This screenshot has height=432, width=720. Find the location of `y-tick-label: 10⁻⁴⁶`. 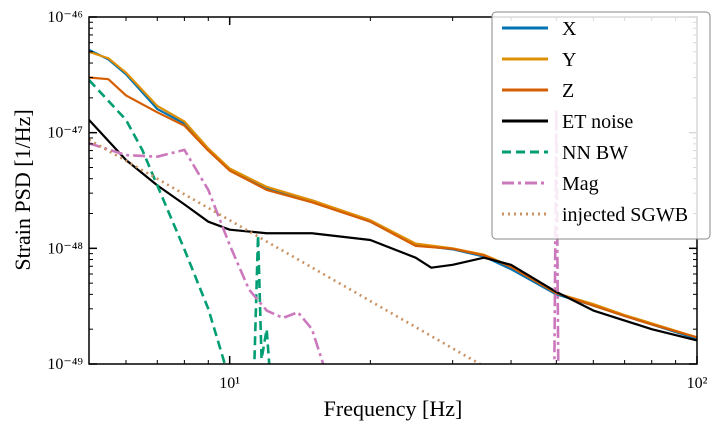

y-tick-label: 10⁻⁴⁶ is located at coordinates (65, 17).